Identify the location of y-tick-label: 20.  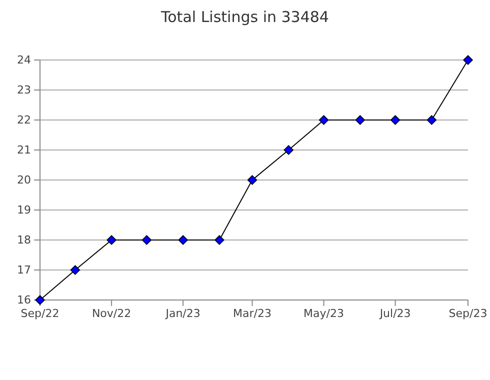
(24, 180).